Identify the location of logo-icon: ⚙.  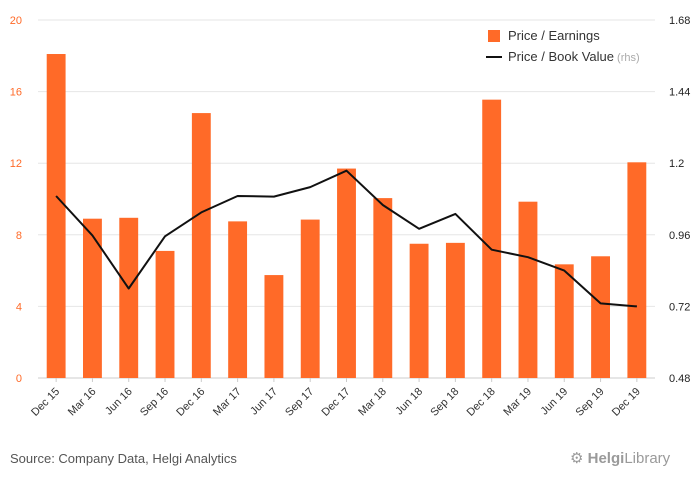
(577, 458).